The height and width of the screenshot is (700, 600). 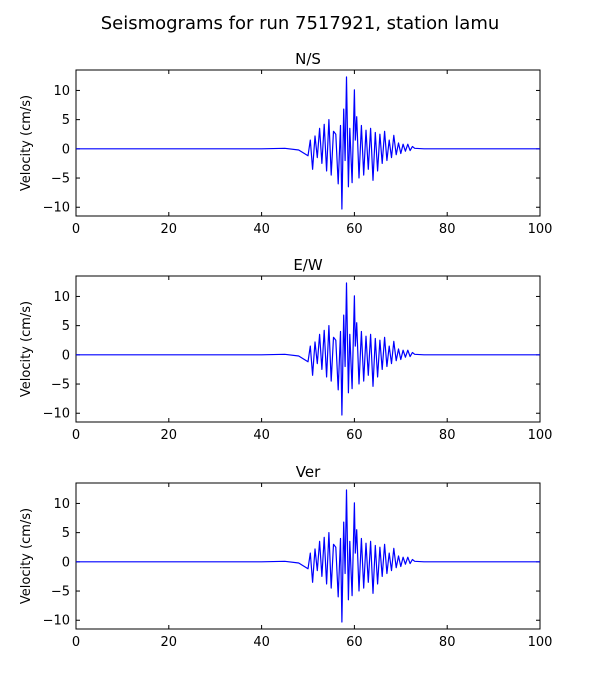 I want to click on panel-title: Ver, so click(x=308, y=472).